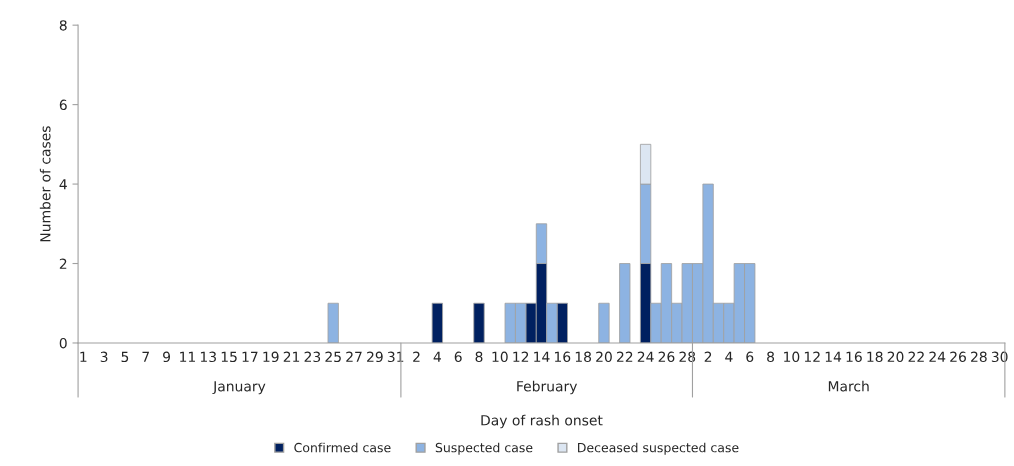  What do you see at coordinates (63, 105) in the screenshot?
I see `y-tick-label: 6` at bounding box center [63, 105].